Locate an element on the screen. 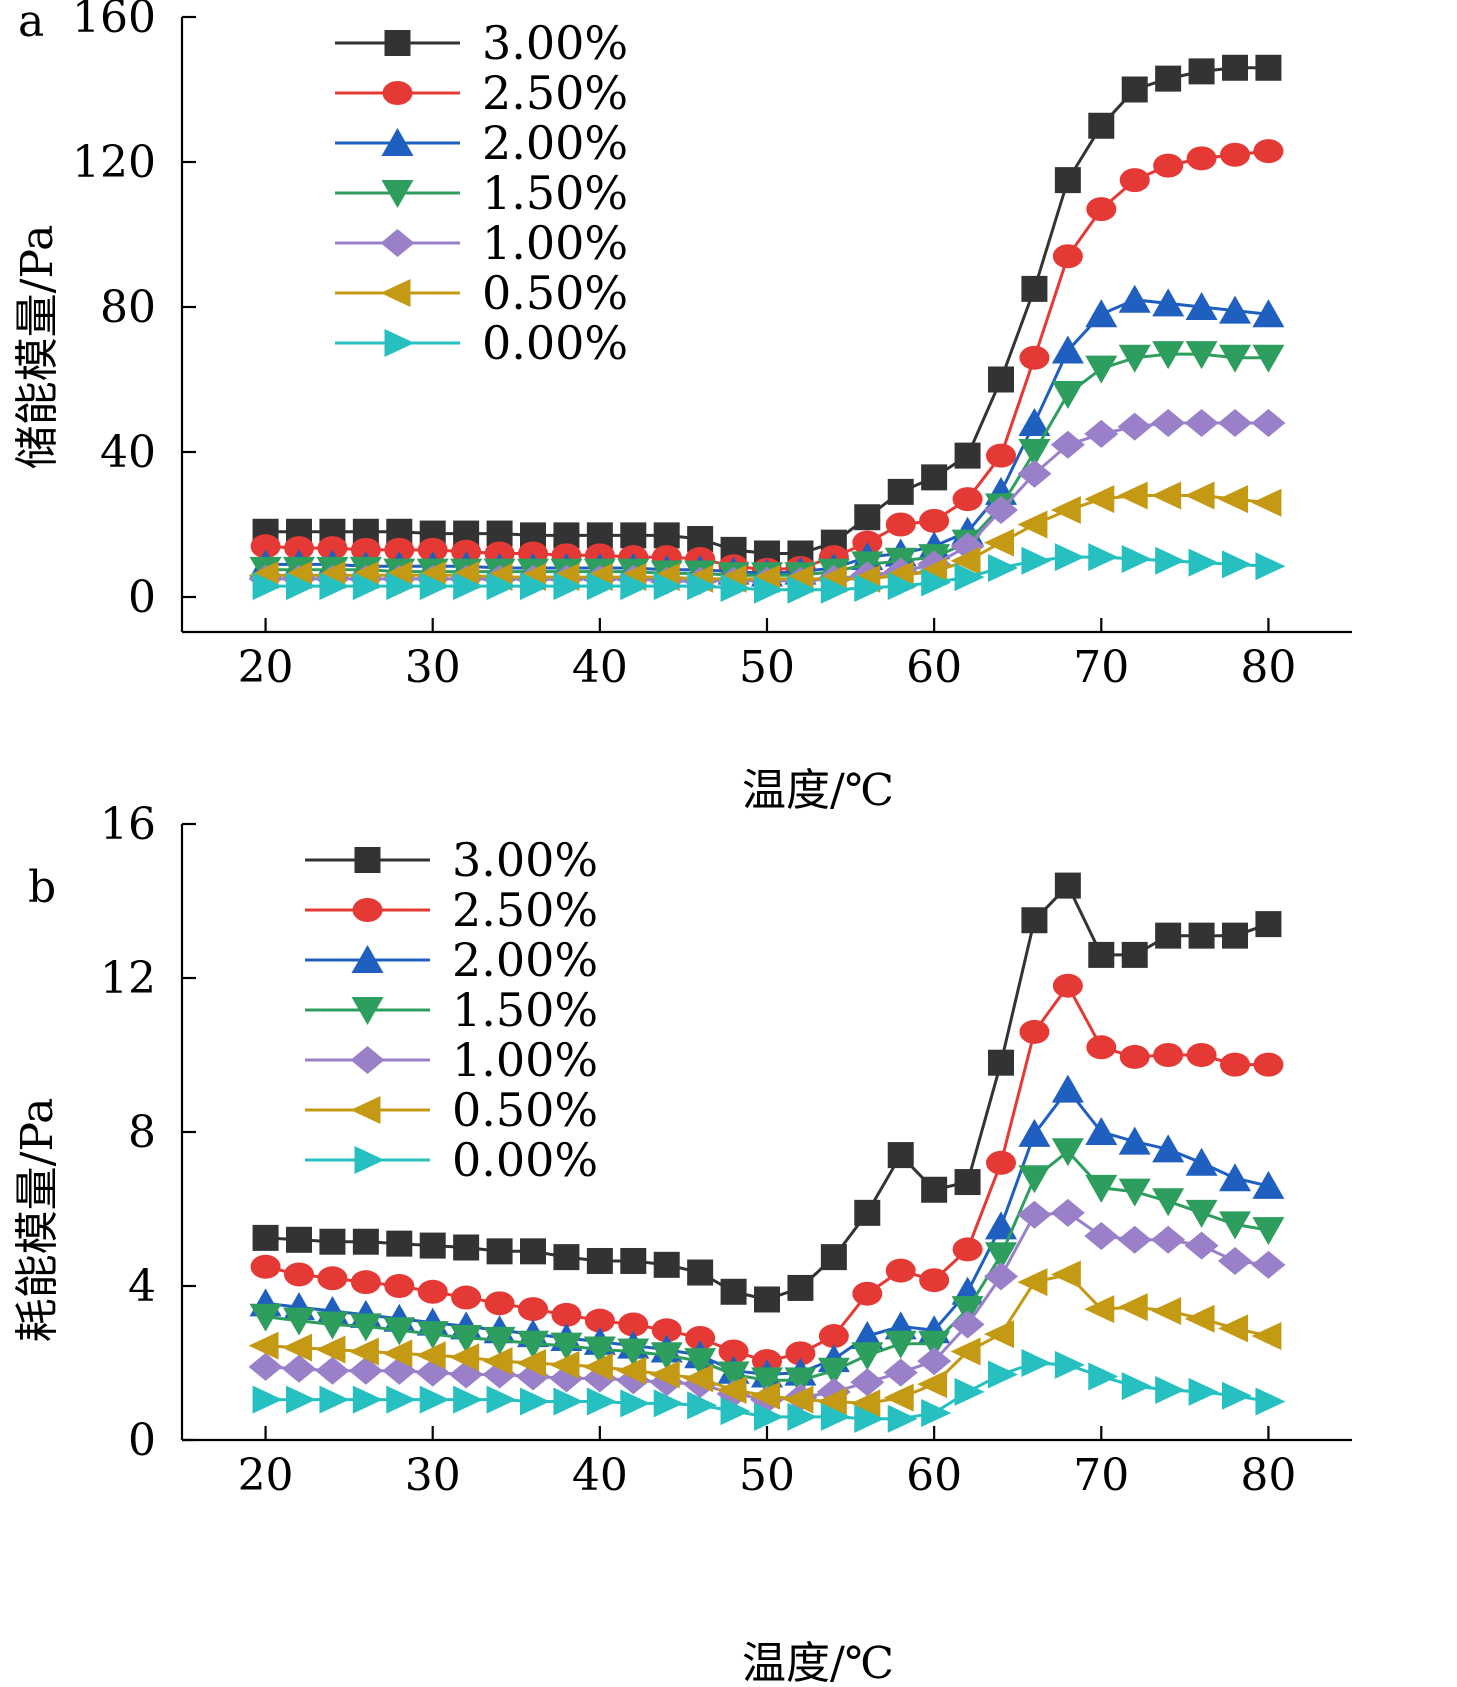  x-tick-label: 80 is located at coordinates (1268, 667).